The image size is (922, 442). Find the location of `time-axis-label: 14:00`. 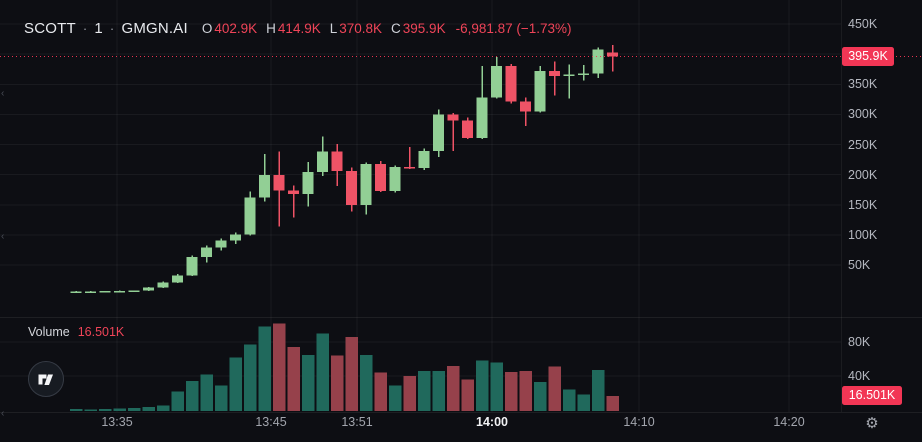

time-axis-label: 14:00 is located at coordinates (492, 422).